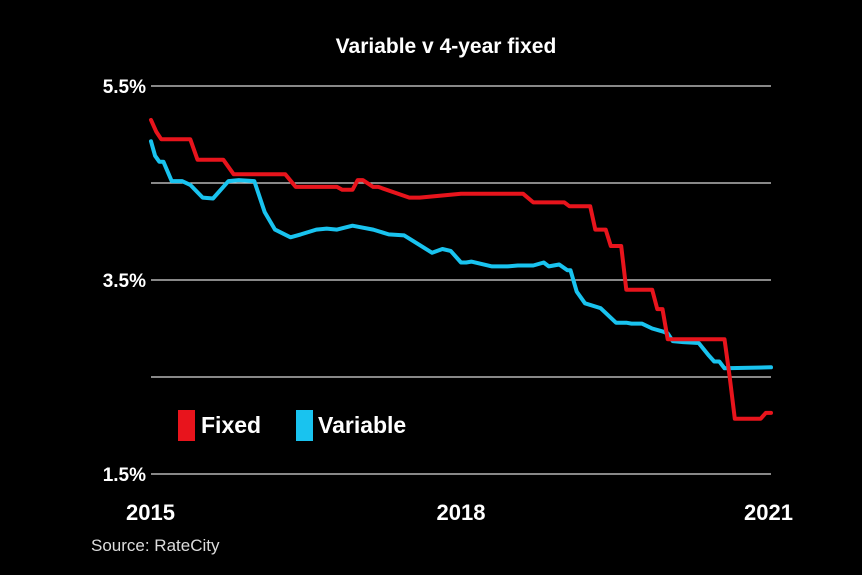  What do you see at coordinates (768, 512) in the screenshot?
I see `x-tick-label: 2021` at bounding box center [768, 512].